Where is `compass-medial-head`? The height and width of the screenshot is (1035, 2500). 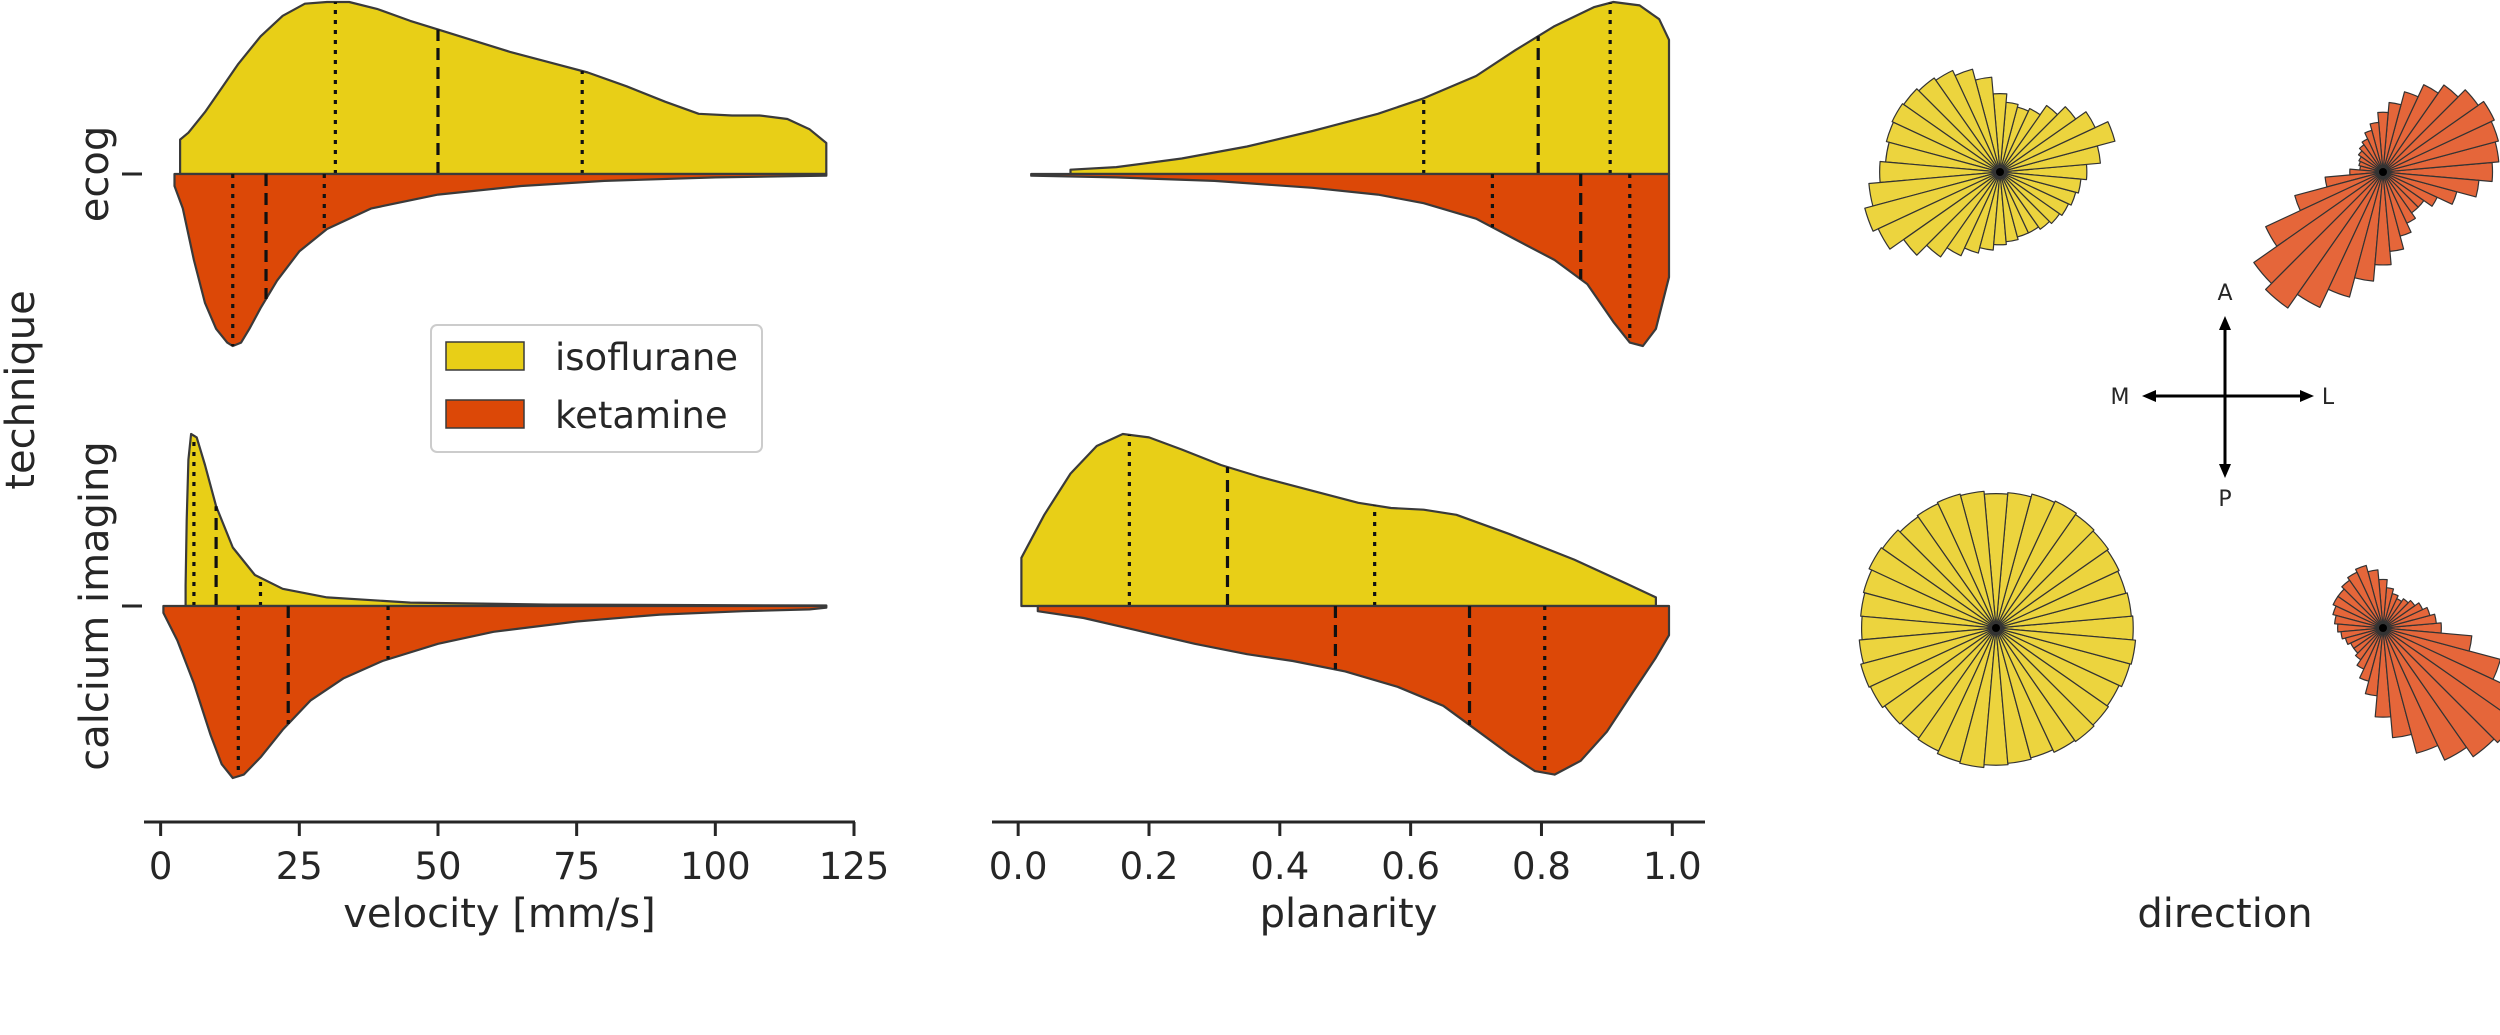 compass-medial-head is located at coordinates (2149, 396).